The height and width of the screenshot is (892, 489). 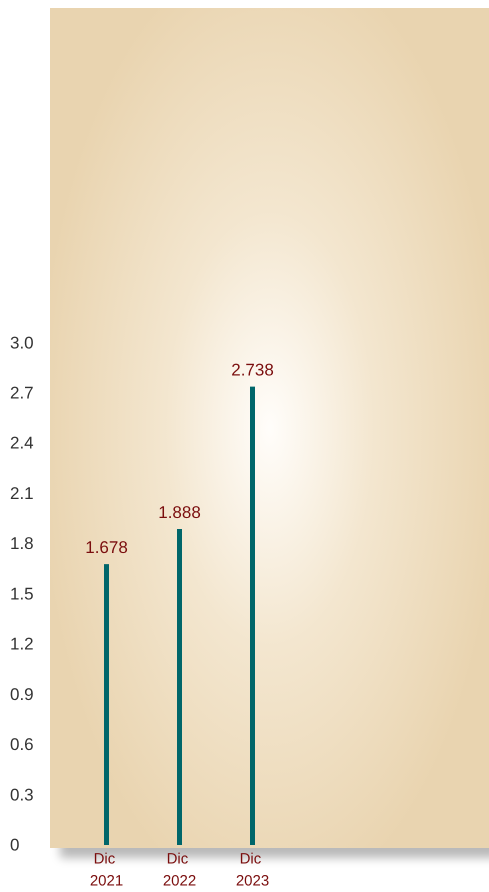 I want to click on y-tick-label: 2.1, so click(x=22, y=493).